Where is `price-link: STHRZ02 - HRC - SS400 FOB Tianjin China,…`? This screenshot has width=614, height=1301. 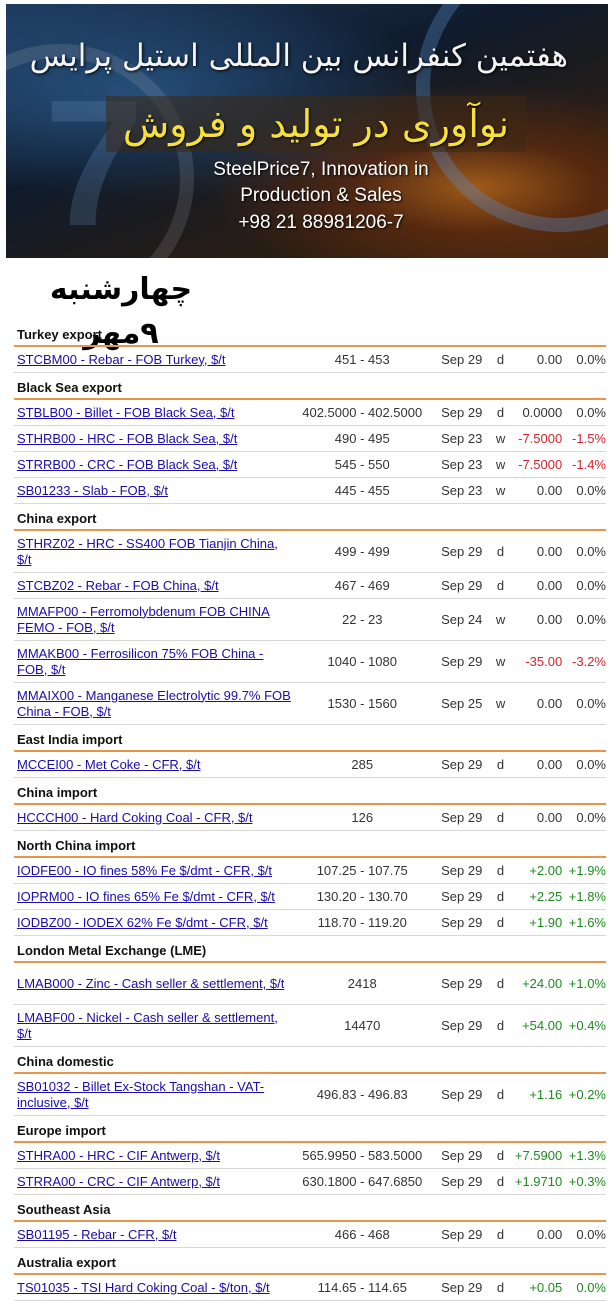
price-link: STHRZ02 - HRC - SS400 FOB Tianjin China,… is located at coordinates (147, 551).